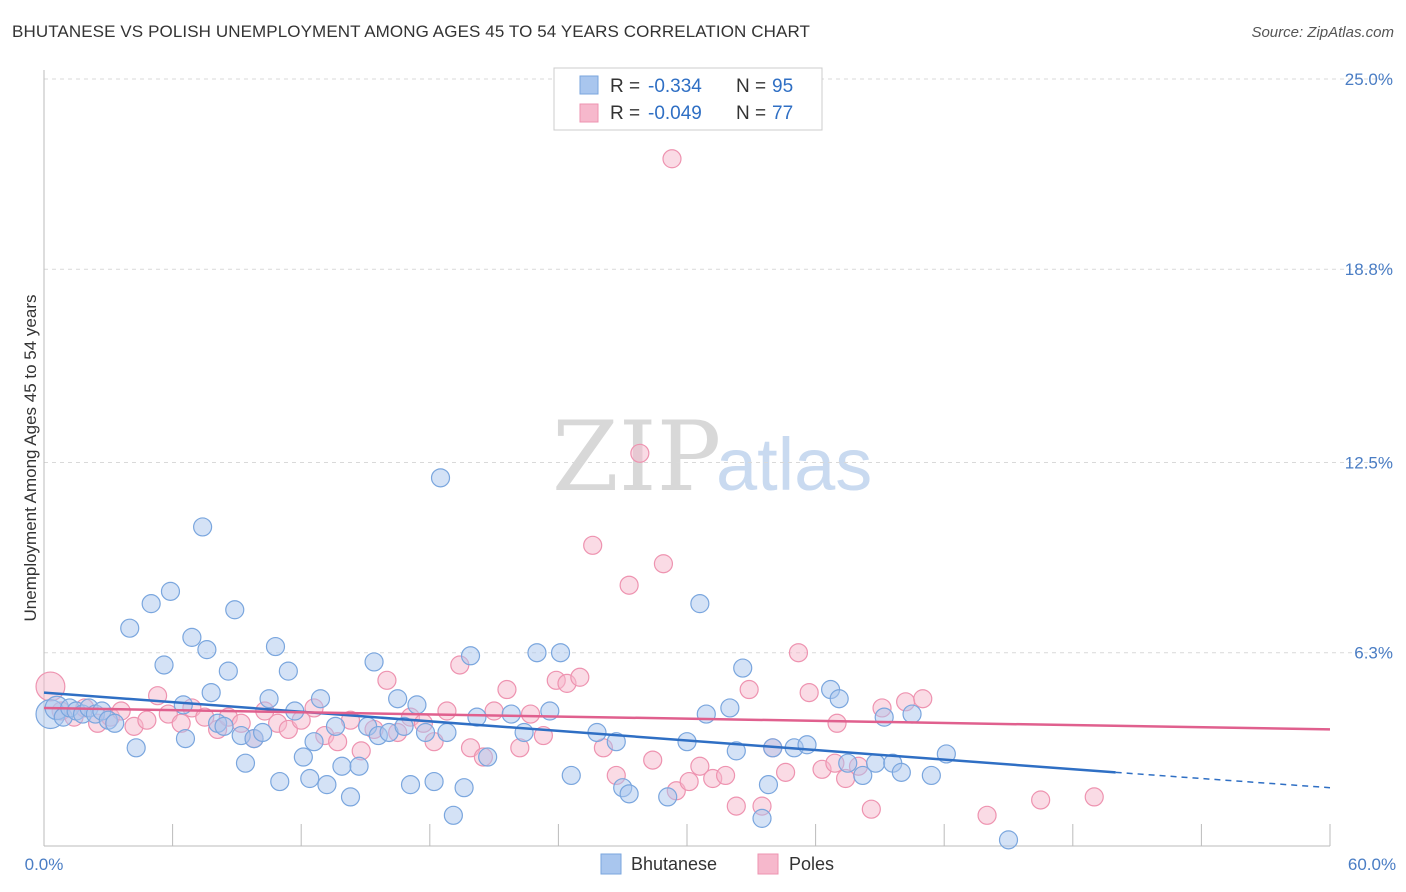 This screenshot has height=892, width=1406. What do you see at coordinates (751, 86) in the screenshot?
I see `legend-n-label-bhutanese: N =` at bounding box center [751, 86].